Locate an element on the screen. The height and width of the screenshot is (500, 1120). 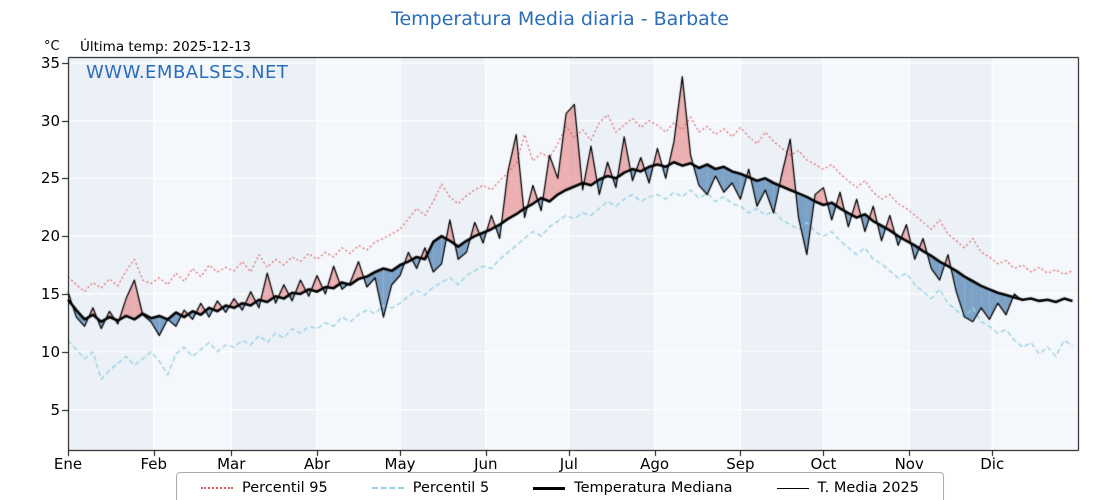
x-tick-label: Feb is located at coordinates (154, 464).